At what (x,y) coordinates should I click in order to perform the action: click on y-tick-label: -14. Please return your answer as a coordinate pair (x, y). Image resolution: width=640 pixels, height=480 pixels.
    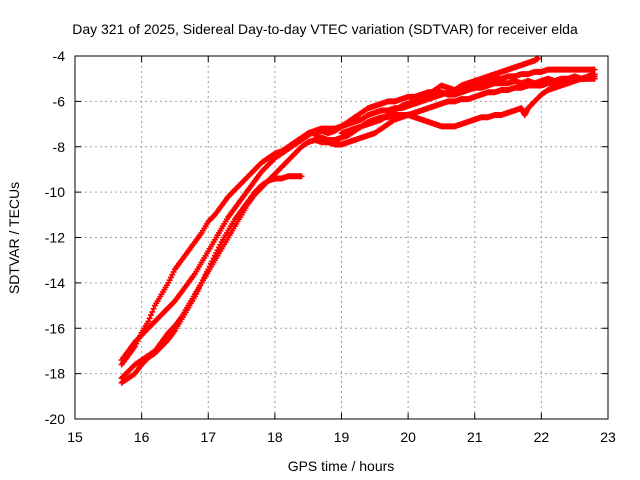
    Looking at the image, I should click on (55, 283).